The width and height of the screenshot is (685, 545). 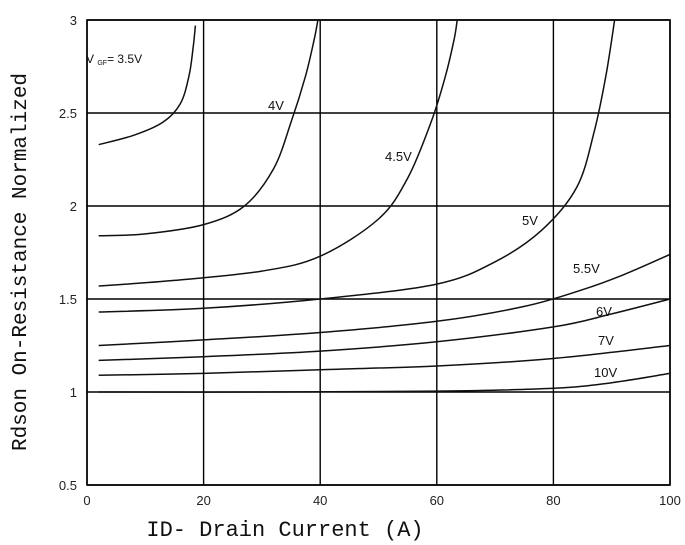 I want to click on x-tick-label-2: 40, so click(x=320, y=500).